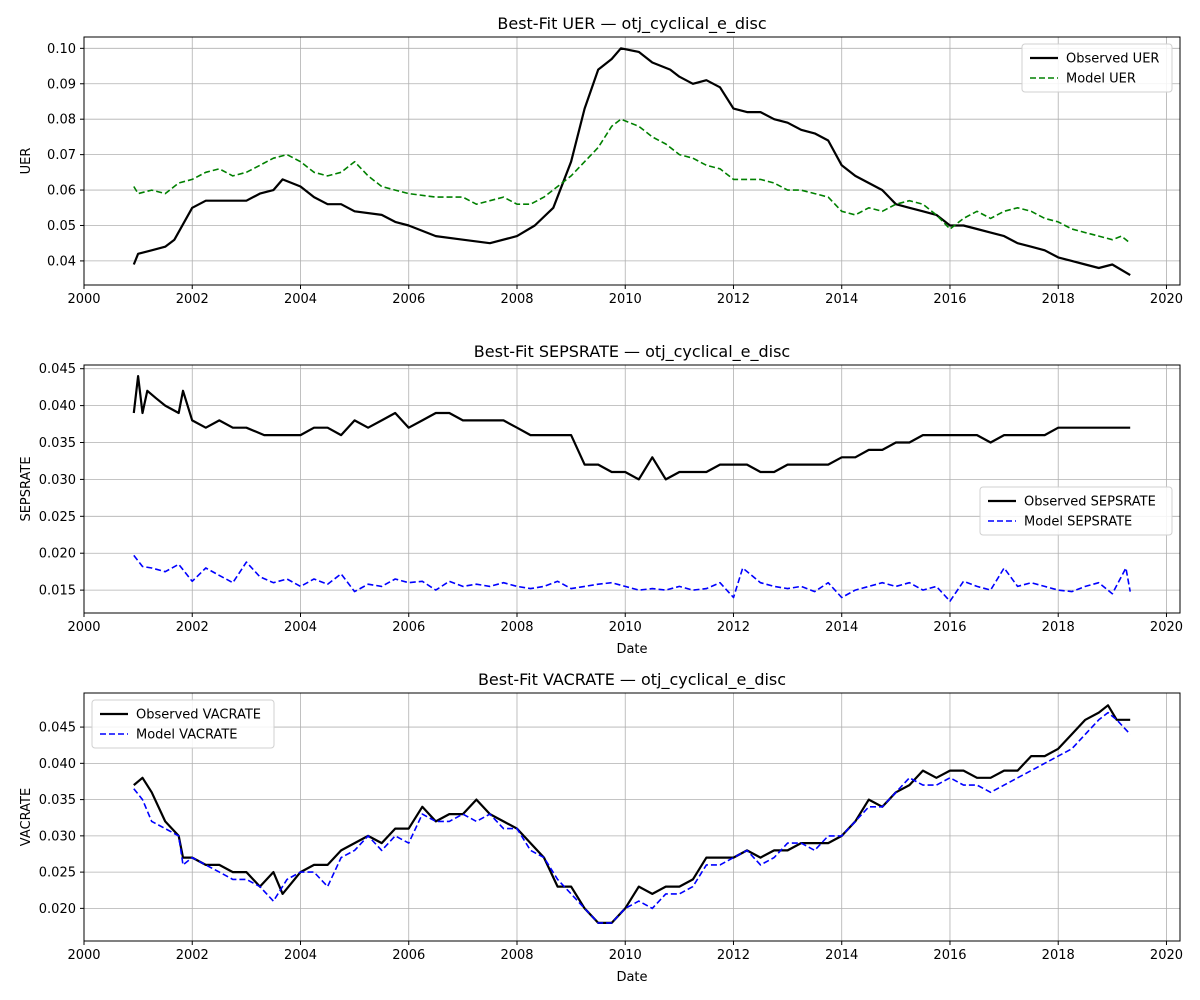  I want to click on series-line-model-sepsrate, so click(632, 578).